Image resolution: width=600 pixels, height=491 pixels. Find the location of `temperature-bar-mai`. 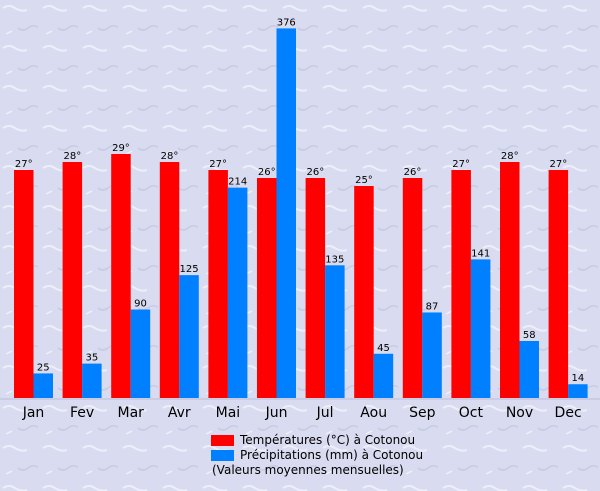

temperature-bar-mai is located at coordinates (218, 284).